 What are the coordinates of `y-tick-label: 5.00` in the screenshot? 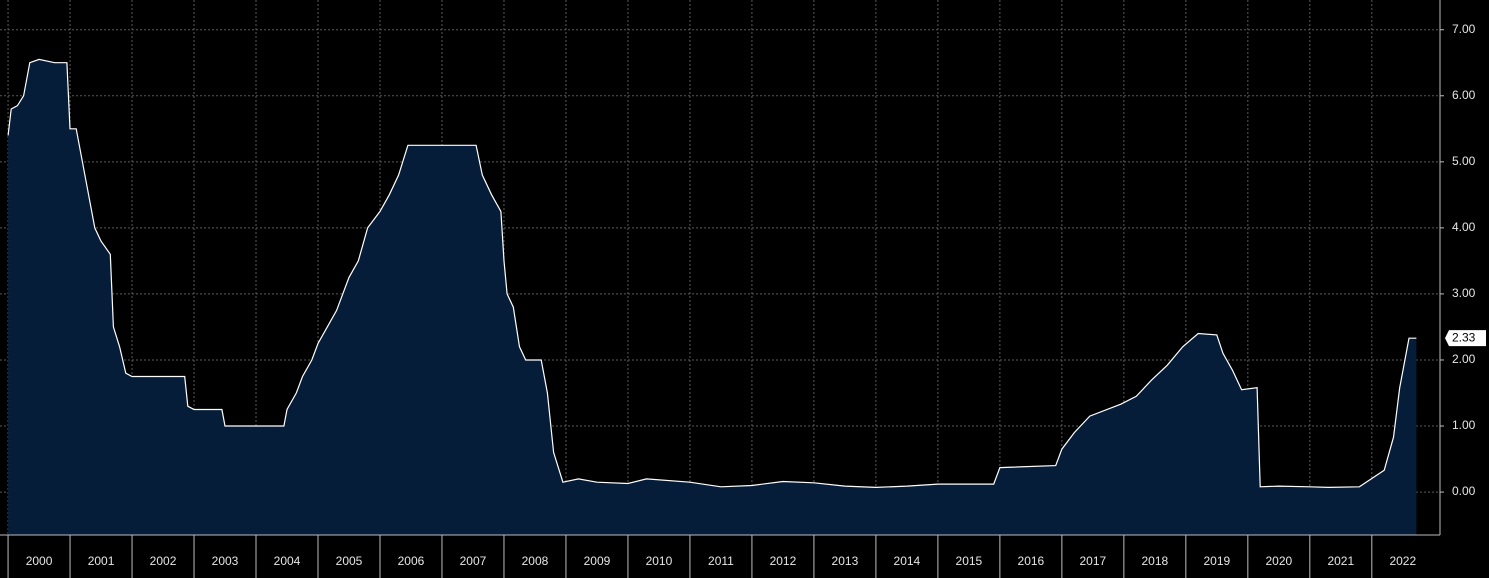 It's located at (1464, 161).